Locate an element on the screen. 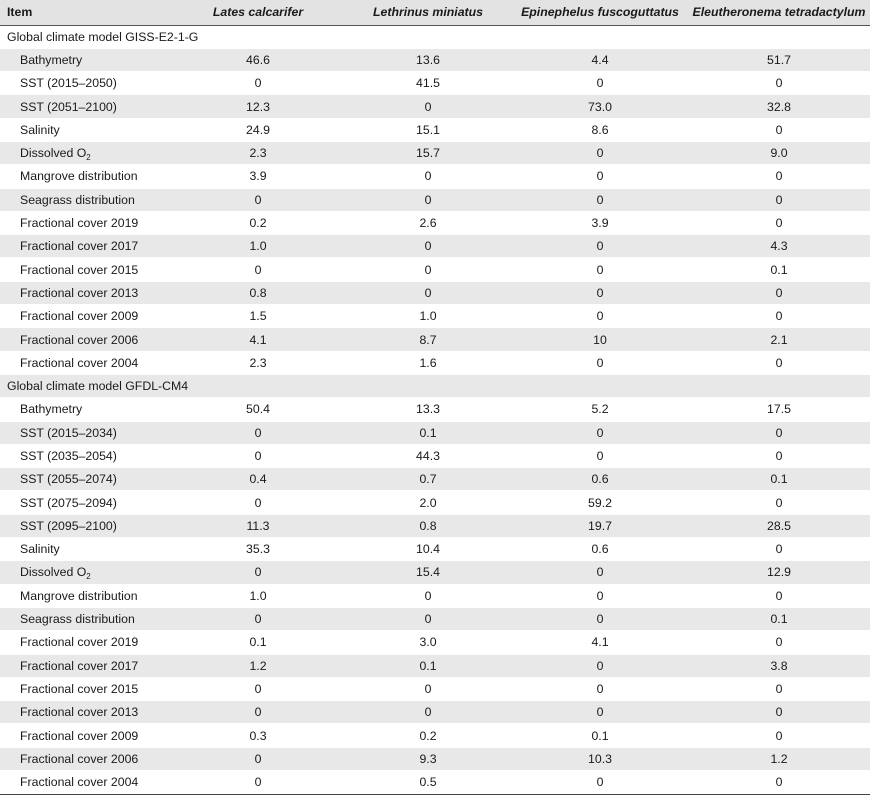 The width and height of the screenshot is (870, 795). cell-value: 46.6 is located at coordinates (258, 60).